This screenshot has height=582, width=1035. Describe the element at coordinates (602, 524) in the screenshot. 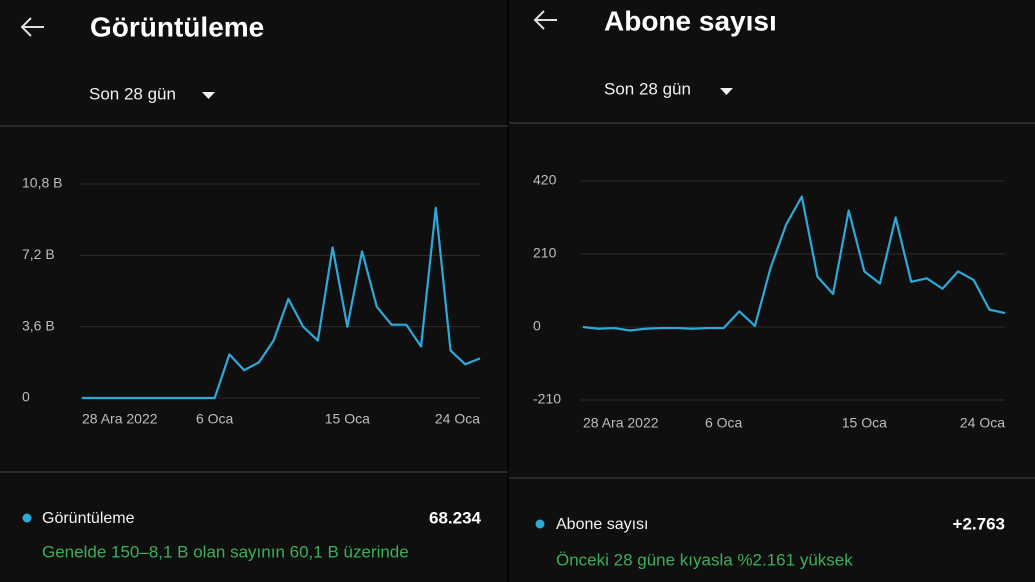

I see `legend-label: Abone sayısı` at that location.